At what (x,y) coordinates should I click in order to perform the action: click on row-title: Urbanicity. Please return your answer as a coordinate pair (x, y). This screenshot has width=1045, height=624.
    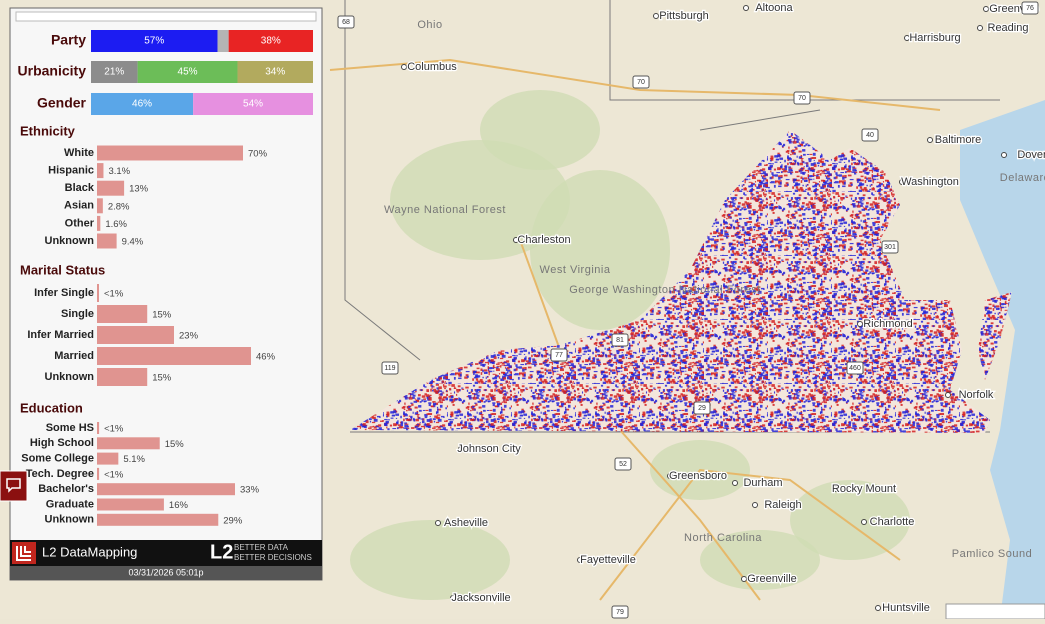
    Looking at the image, I should click on (52, 71).